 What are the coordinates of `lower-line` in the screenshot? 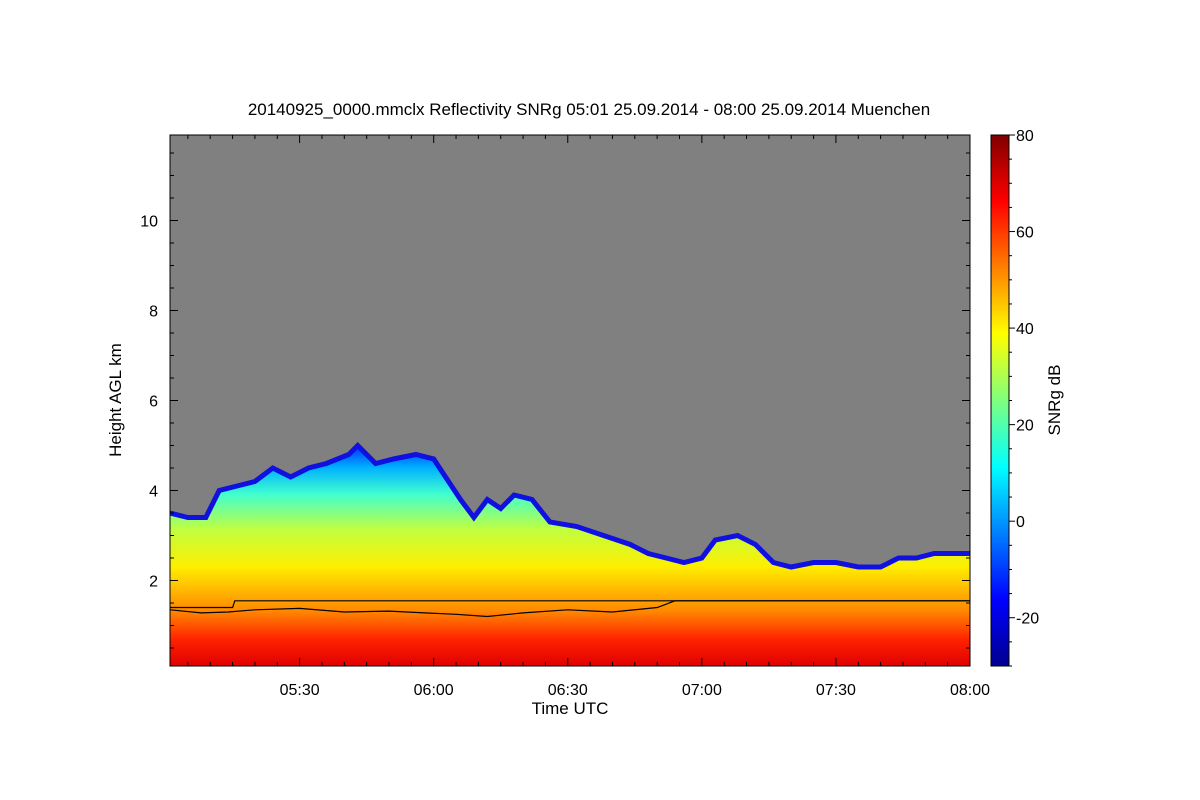 It's located at (570, 609).